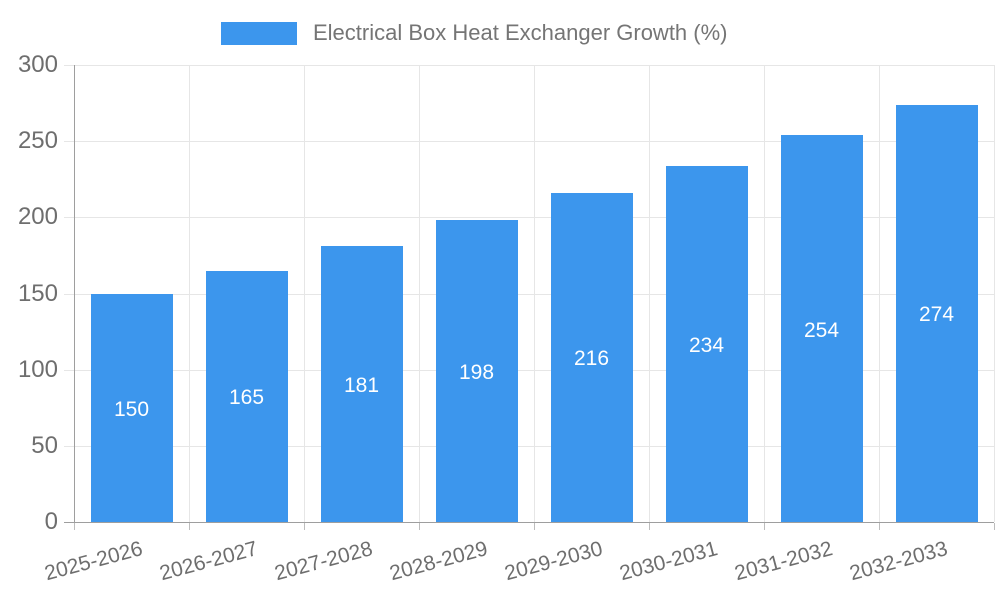 This screenshot has height=600, width=1000. I want to click on chart-legend: Electrical Box Heat Exchanger Growth (%), so click(474, 33).